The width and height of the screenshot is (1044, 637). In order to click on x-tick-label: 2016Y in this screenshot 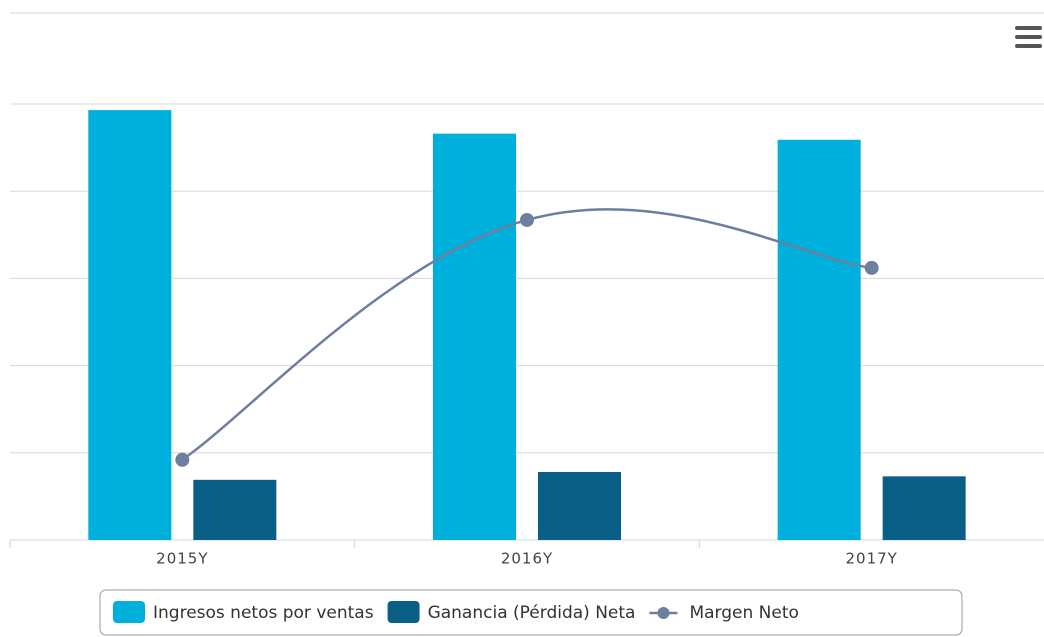, I will do `click(527, 559)`.